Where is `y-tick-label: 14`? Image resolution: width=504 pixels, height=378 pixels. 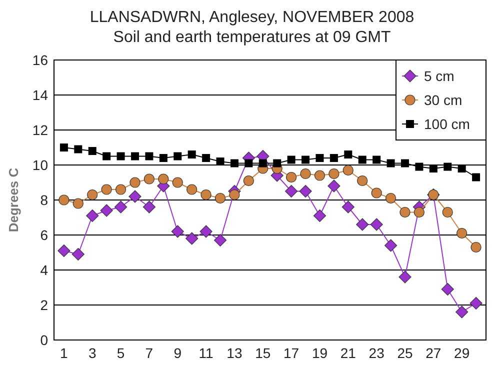 y-tick-label: 14 is located at coordinates (40, 95).